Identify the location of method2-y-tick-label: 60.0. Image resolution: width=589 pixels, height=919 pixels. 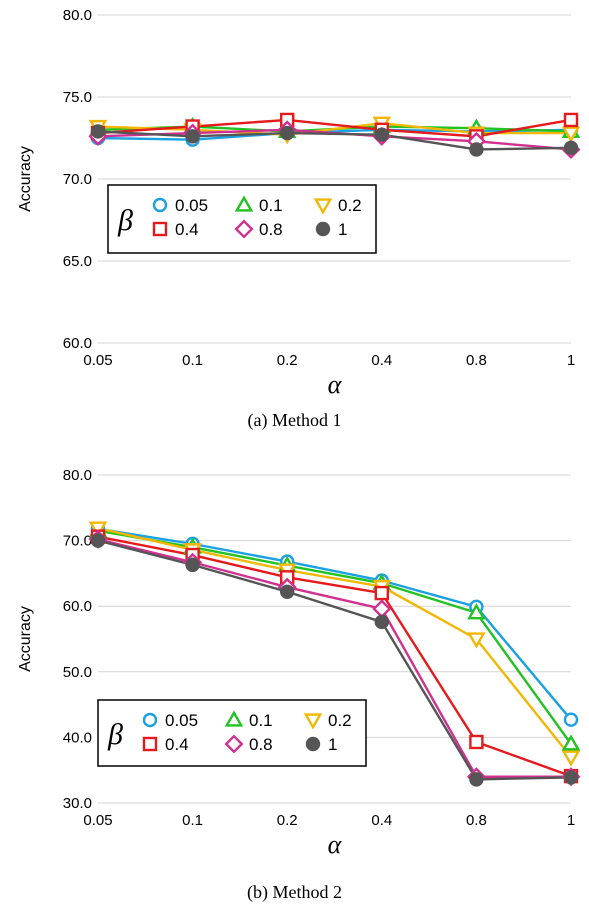
(77, 606).